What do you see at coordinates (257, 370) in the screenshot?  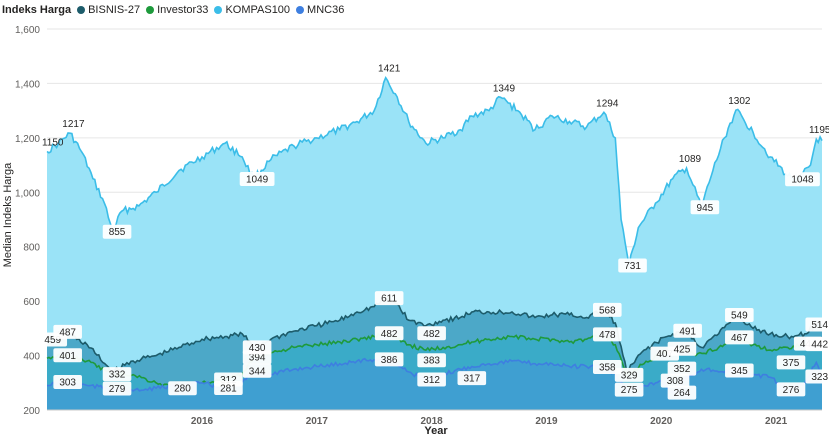 I see `data-label: 344` at bounding box center [257, 370].